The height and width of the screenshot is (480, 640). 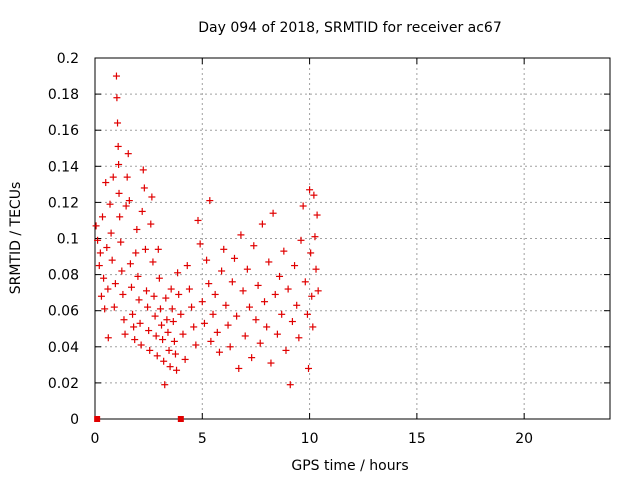 I want to click on y-tick-label: 0.02, so click(x=63, y=384).